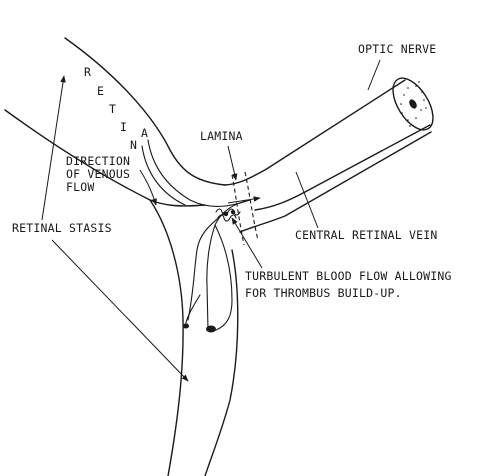  I want to click on vein-stump-left, so click(186, 326).